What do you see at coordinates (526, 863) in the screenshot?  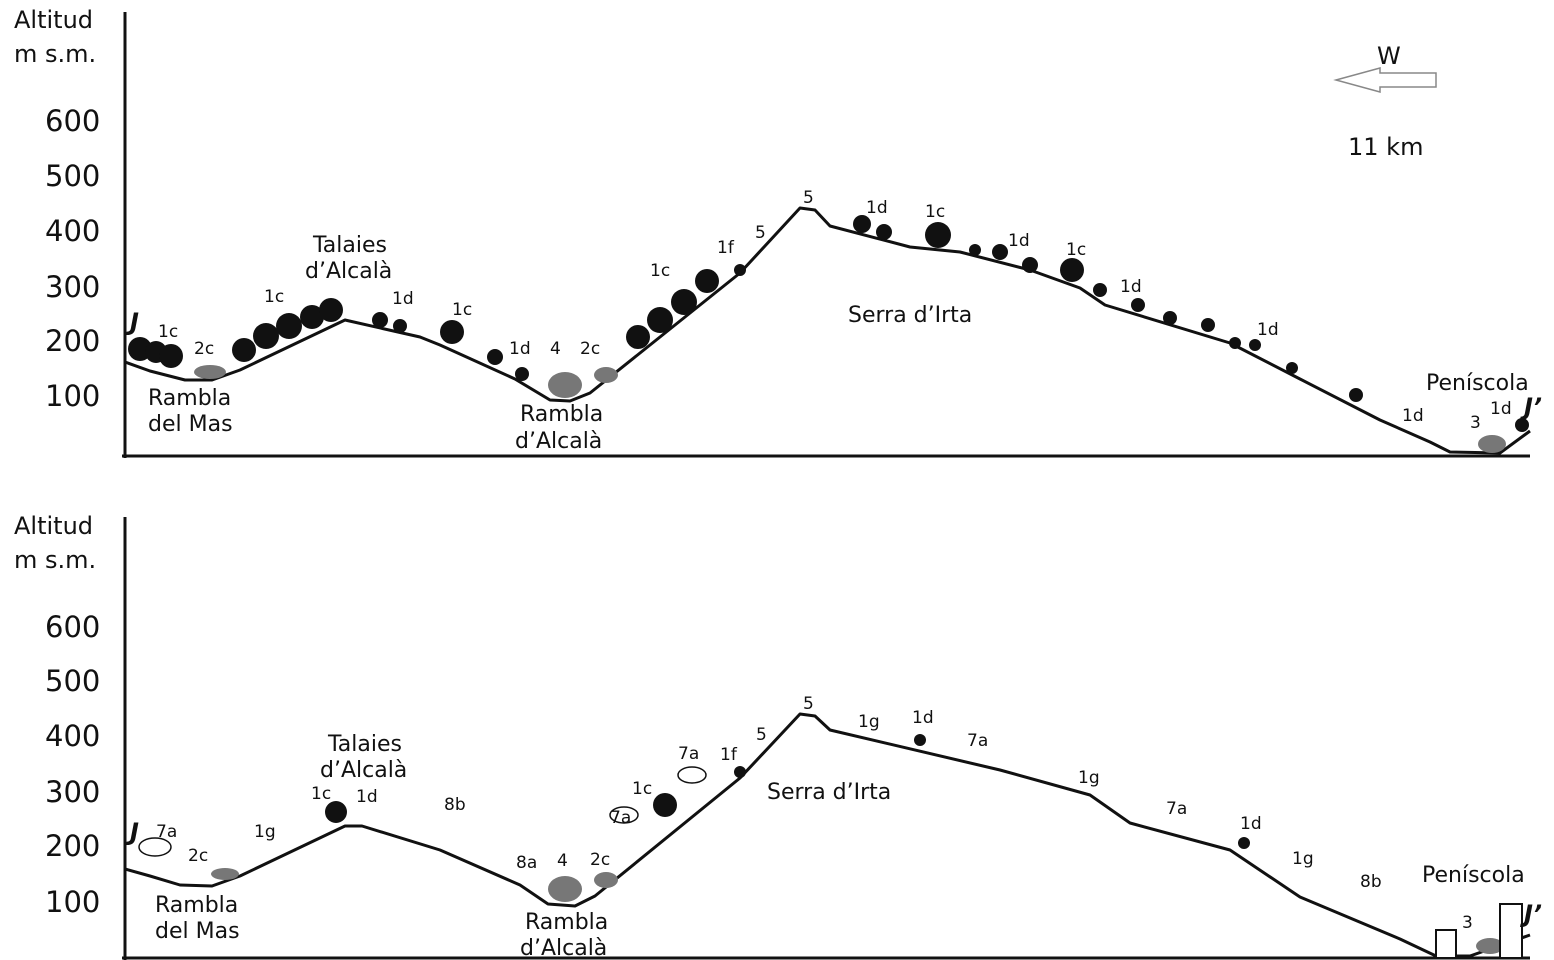 I see `veg-code-label: 8a` at bounding box center [526, 863].